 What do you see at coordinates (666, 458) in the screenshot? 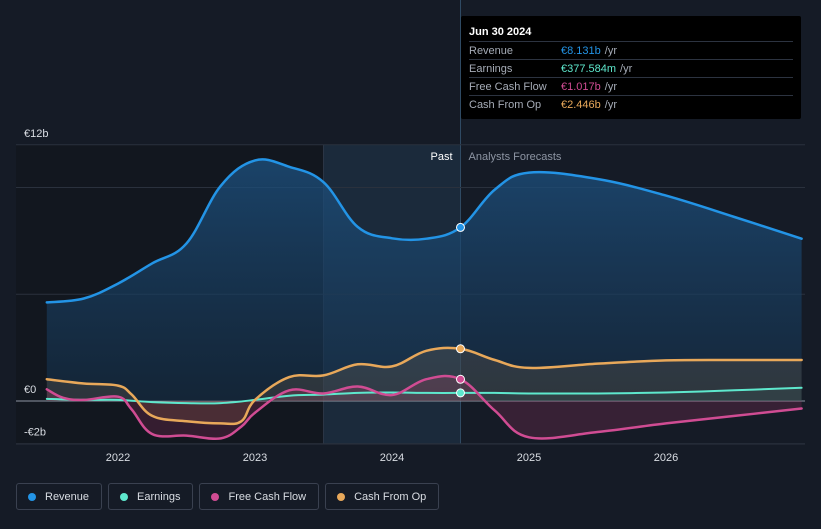
I see `x-tick-label: 2026` at bounding box center [666, 458].